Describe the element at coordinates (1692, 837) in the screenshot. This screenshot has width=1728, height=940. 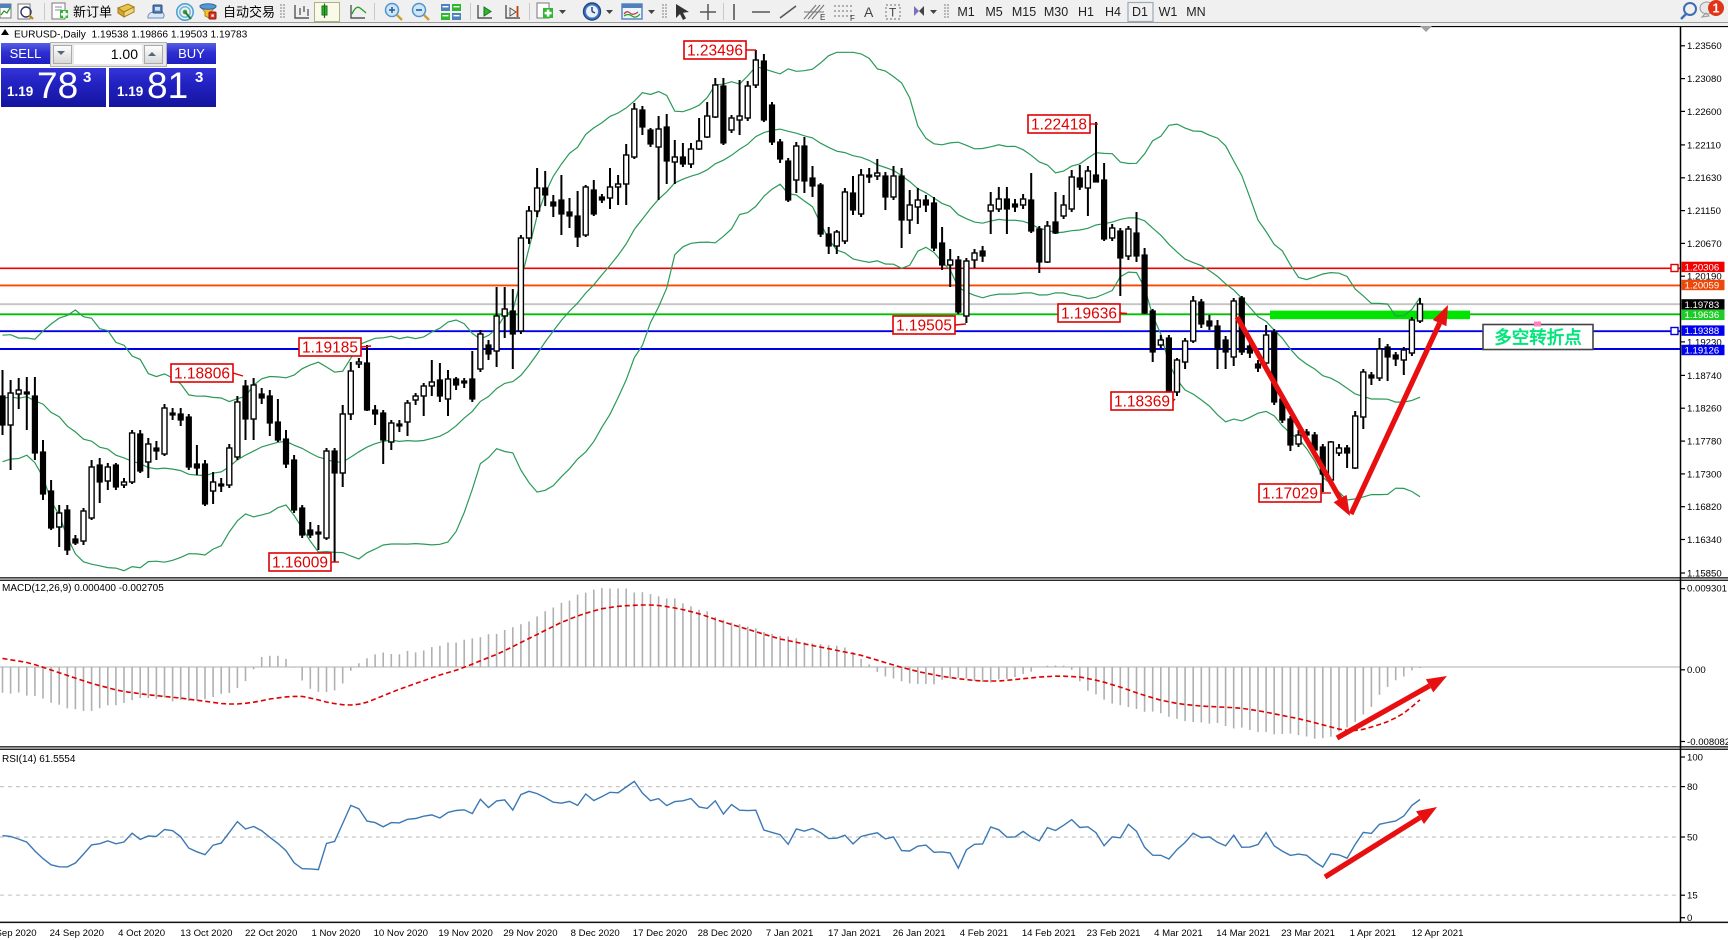
I see `svg-text: 50` at that location.